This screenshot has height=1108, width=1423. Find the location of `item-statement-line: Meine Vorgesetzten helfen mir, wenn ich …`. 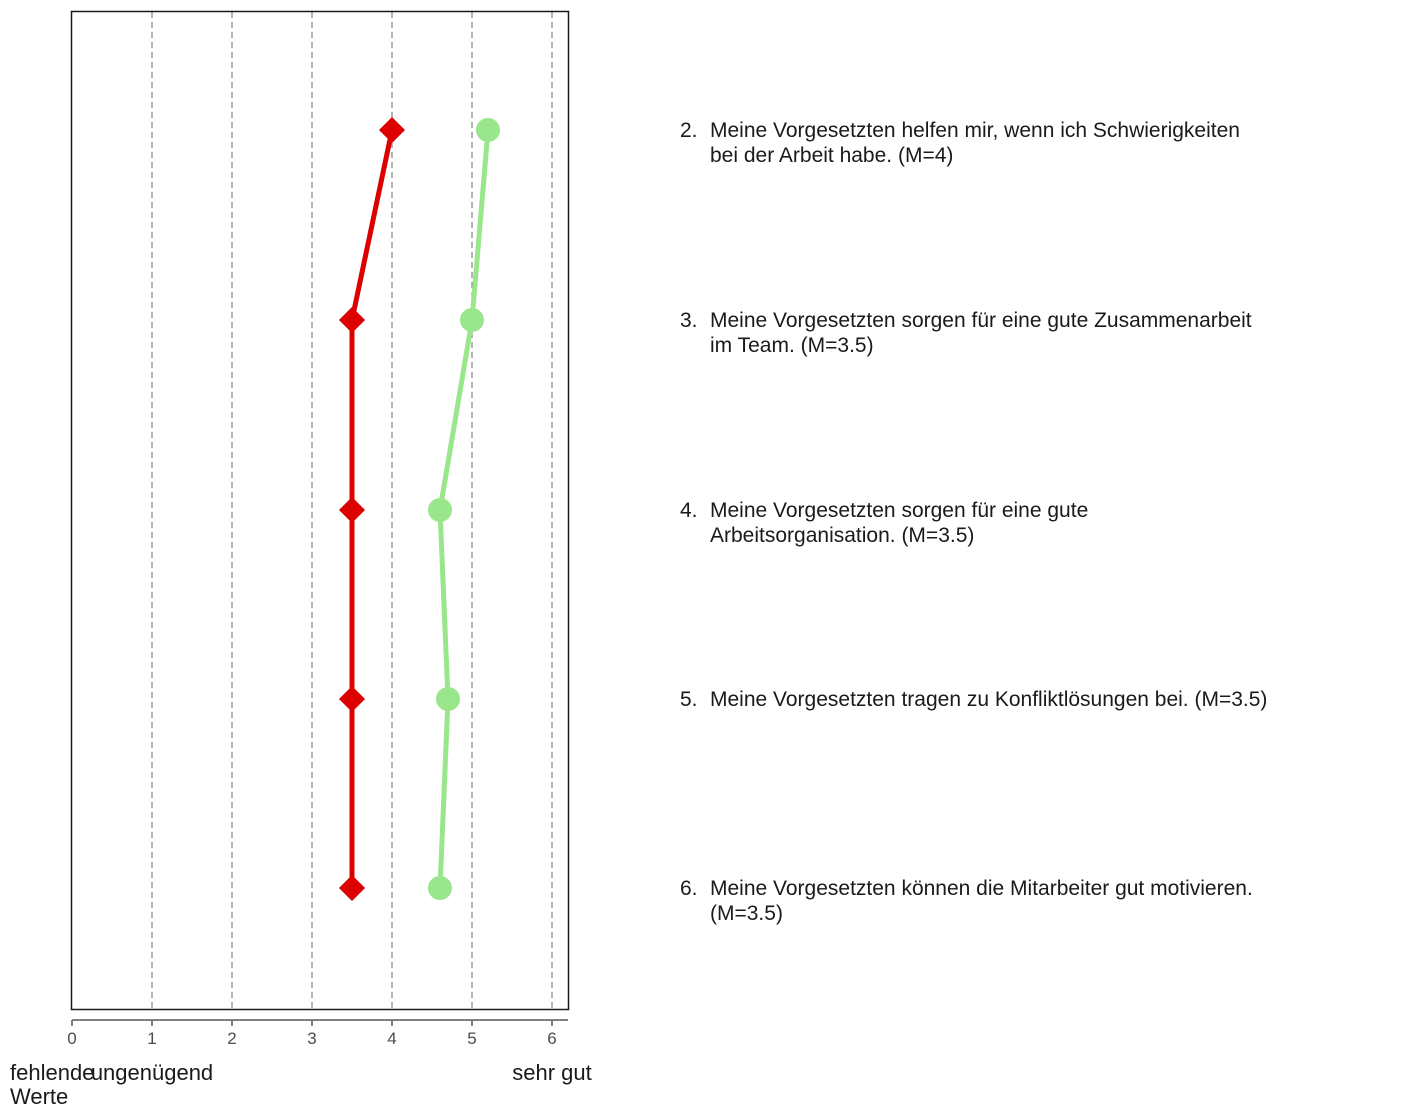

item-statement-line: Meine Vorgesetzten helfen mir, wenn ich … is located at coordinates (975, 130).